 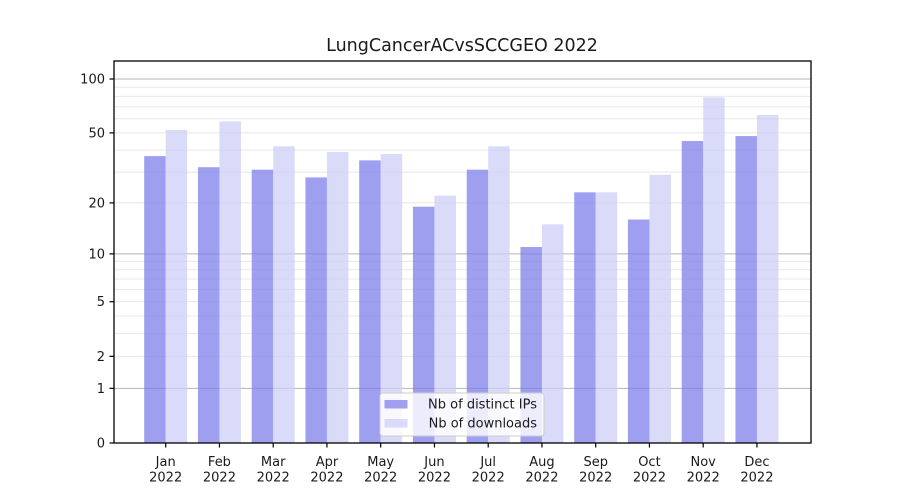 What do you see at coordinates (433, 462) in the screenshot?
I see `x-tick-label-month: Jun` at bounding box center [433, 462].